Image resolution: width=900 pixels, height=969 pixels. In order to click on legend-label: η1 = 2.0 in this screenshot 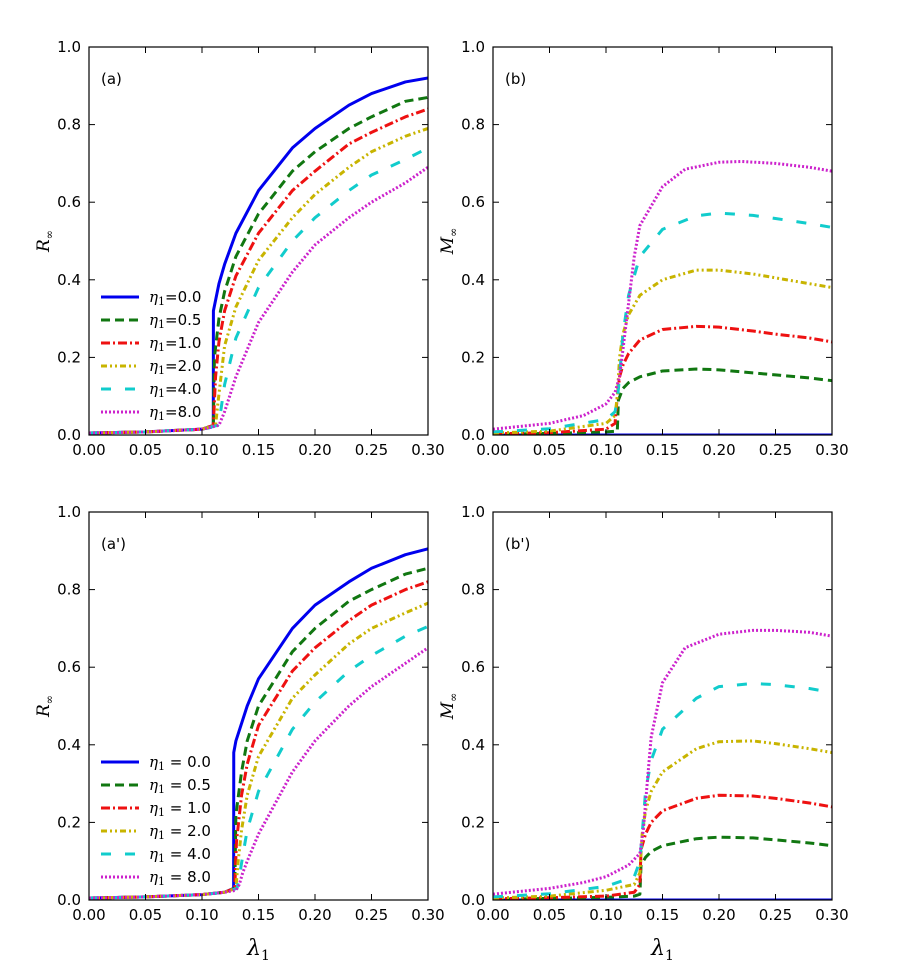, I will do `click(180, 832)`.